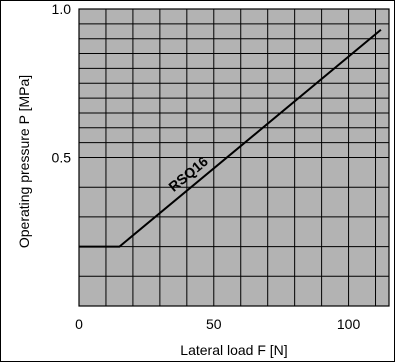  What do you see at coordinates (62, 158) in the screenshot?
I see `y-tick-label: 0.5` at bounding box center [62, 158].